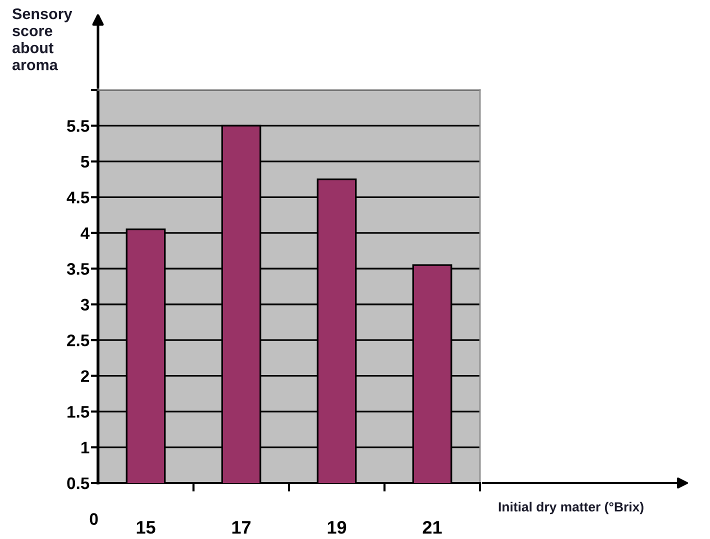 The height and width of the screenshot is (539, 710). Describe the element at coordinates (146, 527) in the screenshot. I see `x-tick-label: 15` at that location.